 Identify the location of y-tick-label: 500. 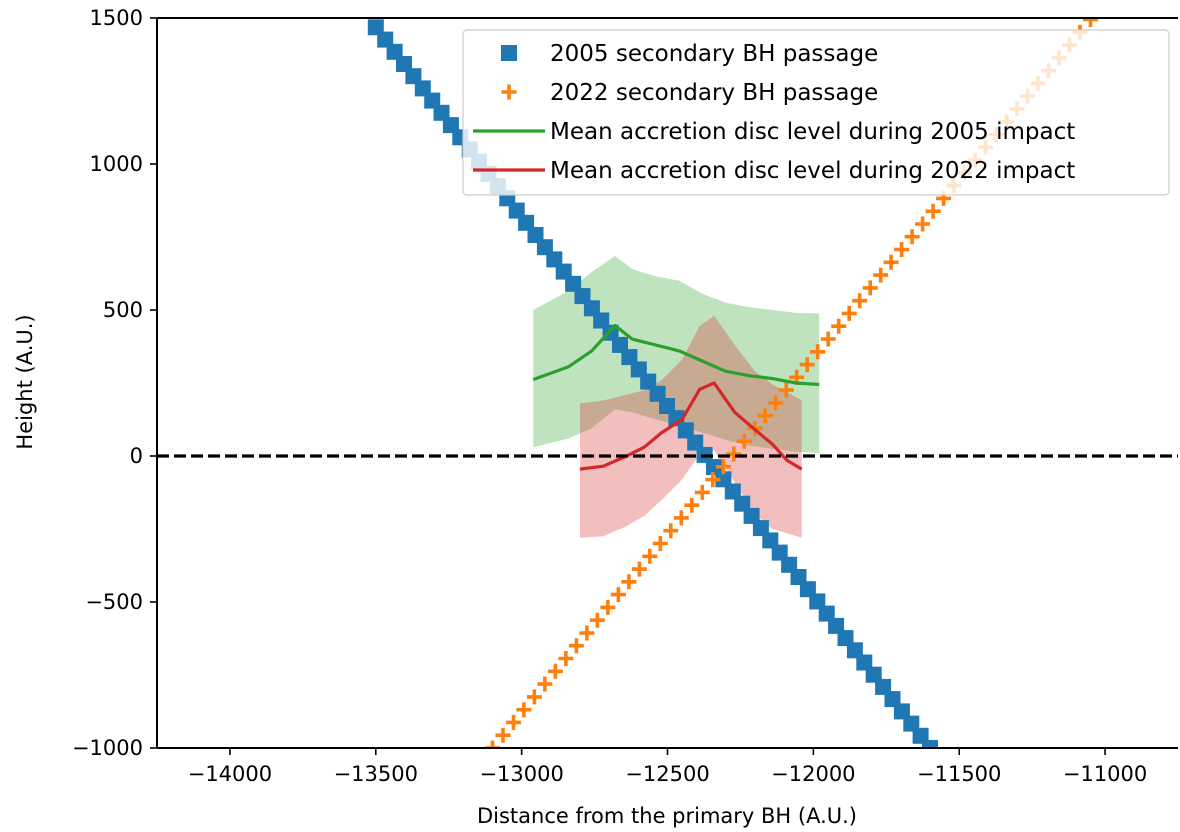
(123, 310).